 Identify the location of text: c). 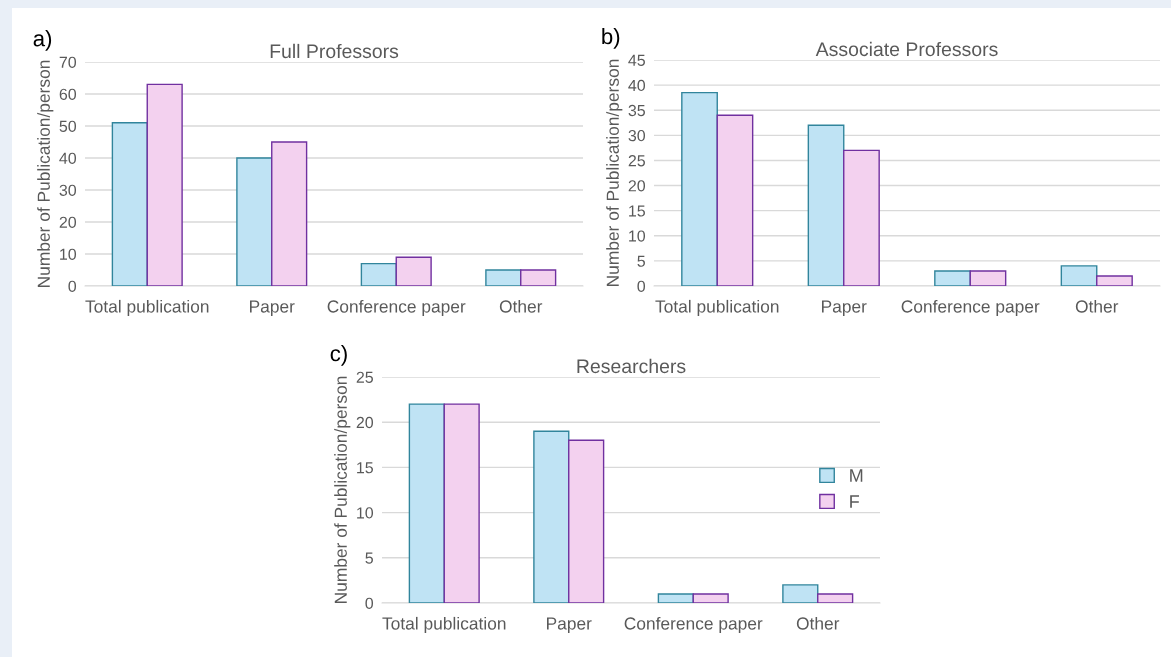
(338, 355).